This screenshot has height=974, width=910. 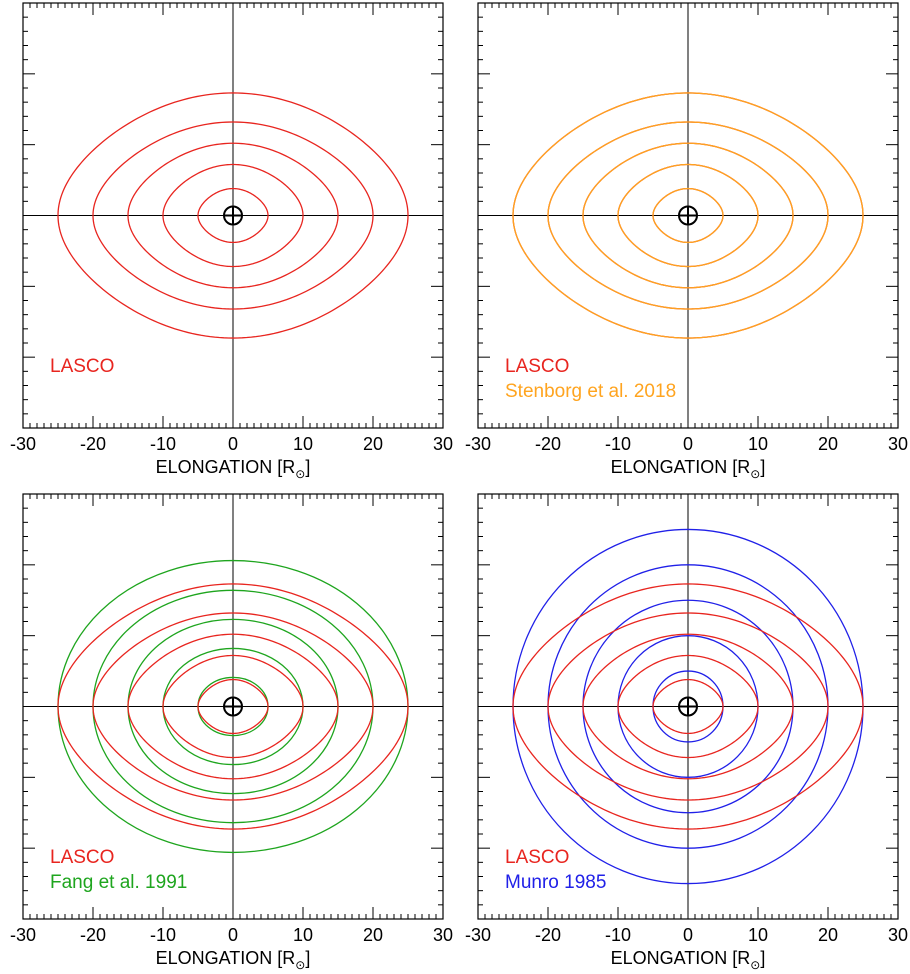 I want to click on legend: LASCO, so click(x=82, y=366).